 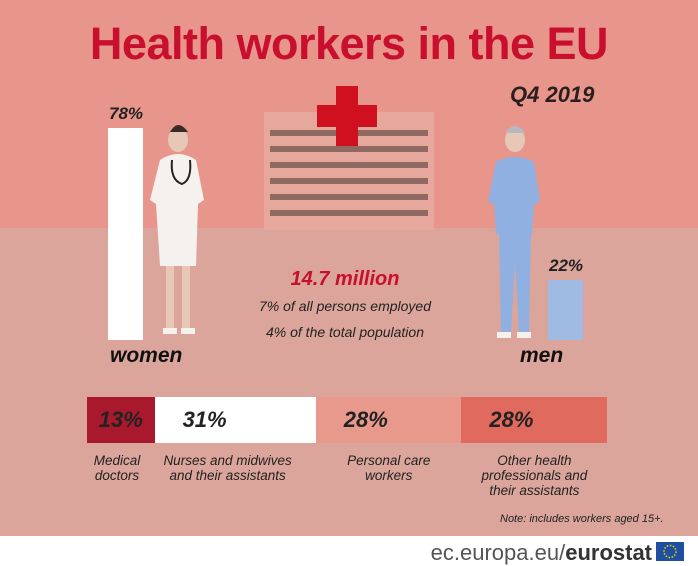 I want to click on note: 4% of the total population, so click(x=344, y=332).